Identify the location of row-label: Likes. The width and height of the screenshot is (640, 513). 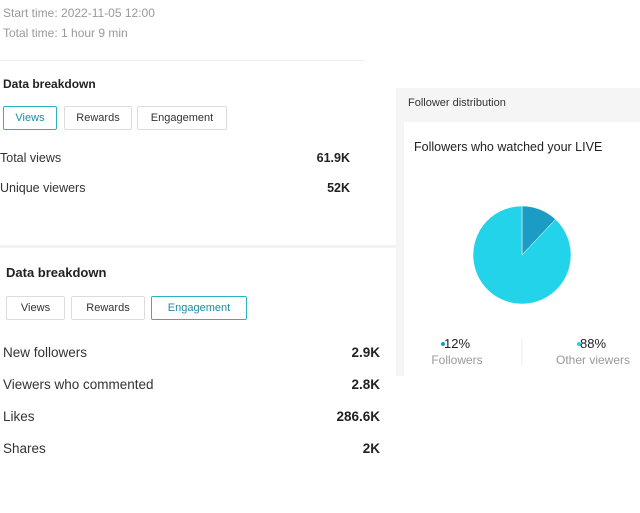
(19, 416).